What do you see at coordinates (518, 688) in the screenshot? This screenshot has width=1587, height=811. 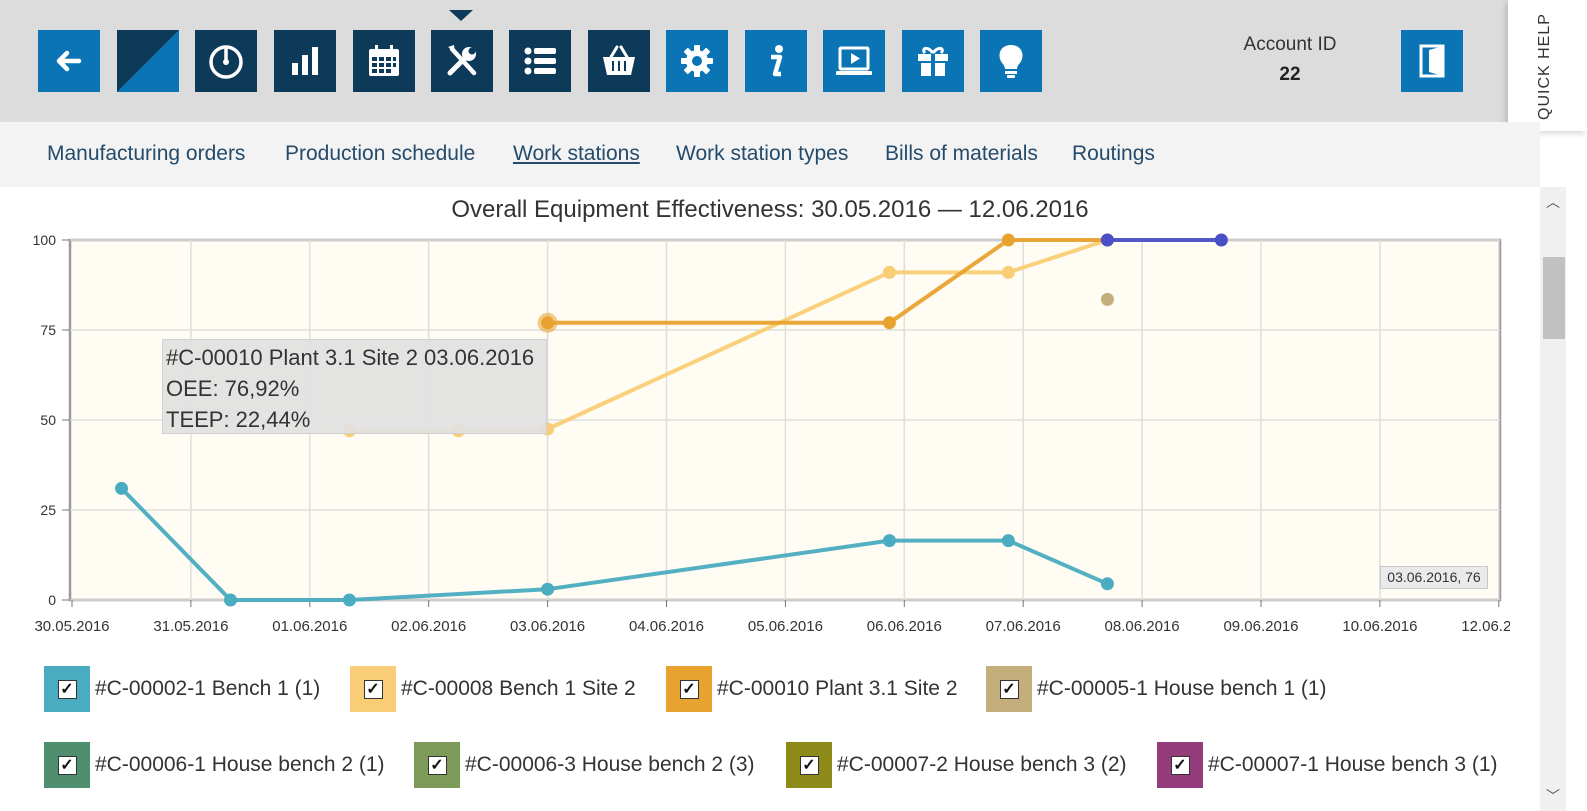 I see `legend-label: #C-00008 Bench 1 Site 2` at bounding box center [518, 688].